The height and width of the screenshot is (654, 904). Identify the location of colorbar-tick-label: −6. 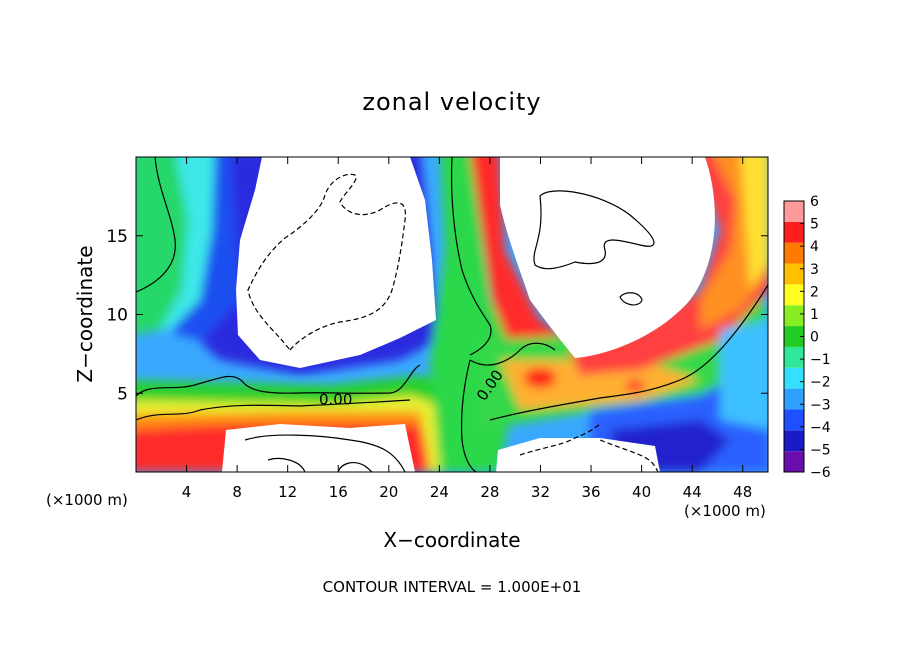
(820, 473).